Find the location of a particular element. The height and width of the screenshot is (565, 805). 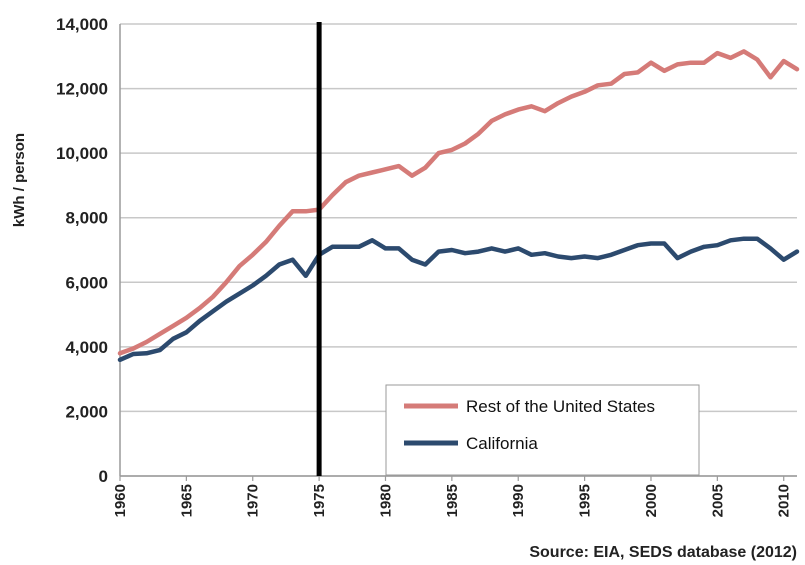

y-axis-ticks: 0 2,000 4,000 6,000 8,000 10,000 12,000 14,000 is located at coordinates (82, 250).